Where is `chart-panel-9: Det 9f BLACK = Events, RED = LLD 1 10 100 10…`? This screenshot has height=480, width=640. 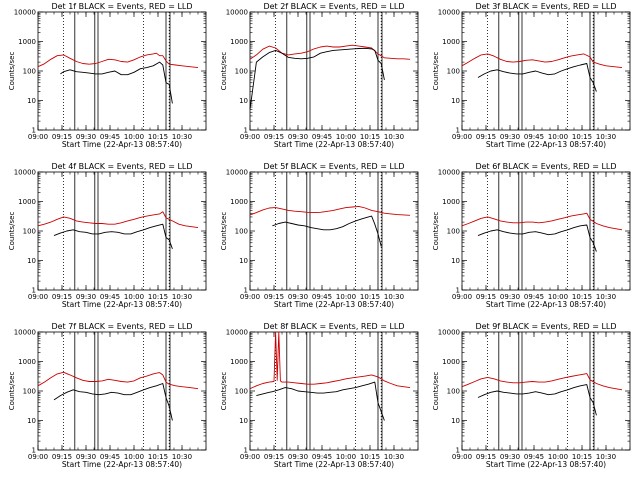 chart-panel-9: Det 9f BLACK = Events, RED = LLD 1 10 100 10… is located at coordinates (531, 395).